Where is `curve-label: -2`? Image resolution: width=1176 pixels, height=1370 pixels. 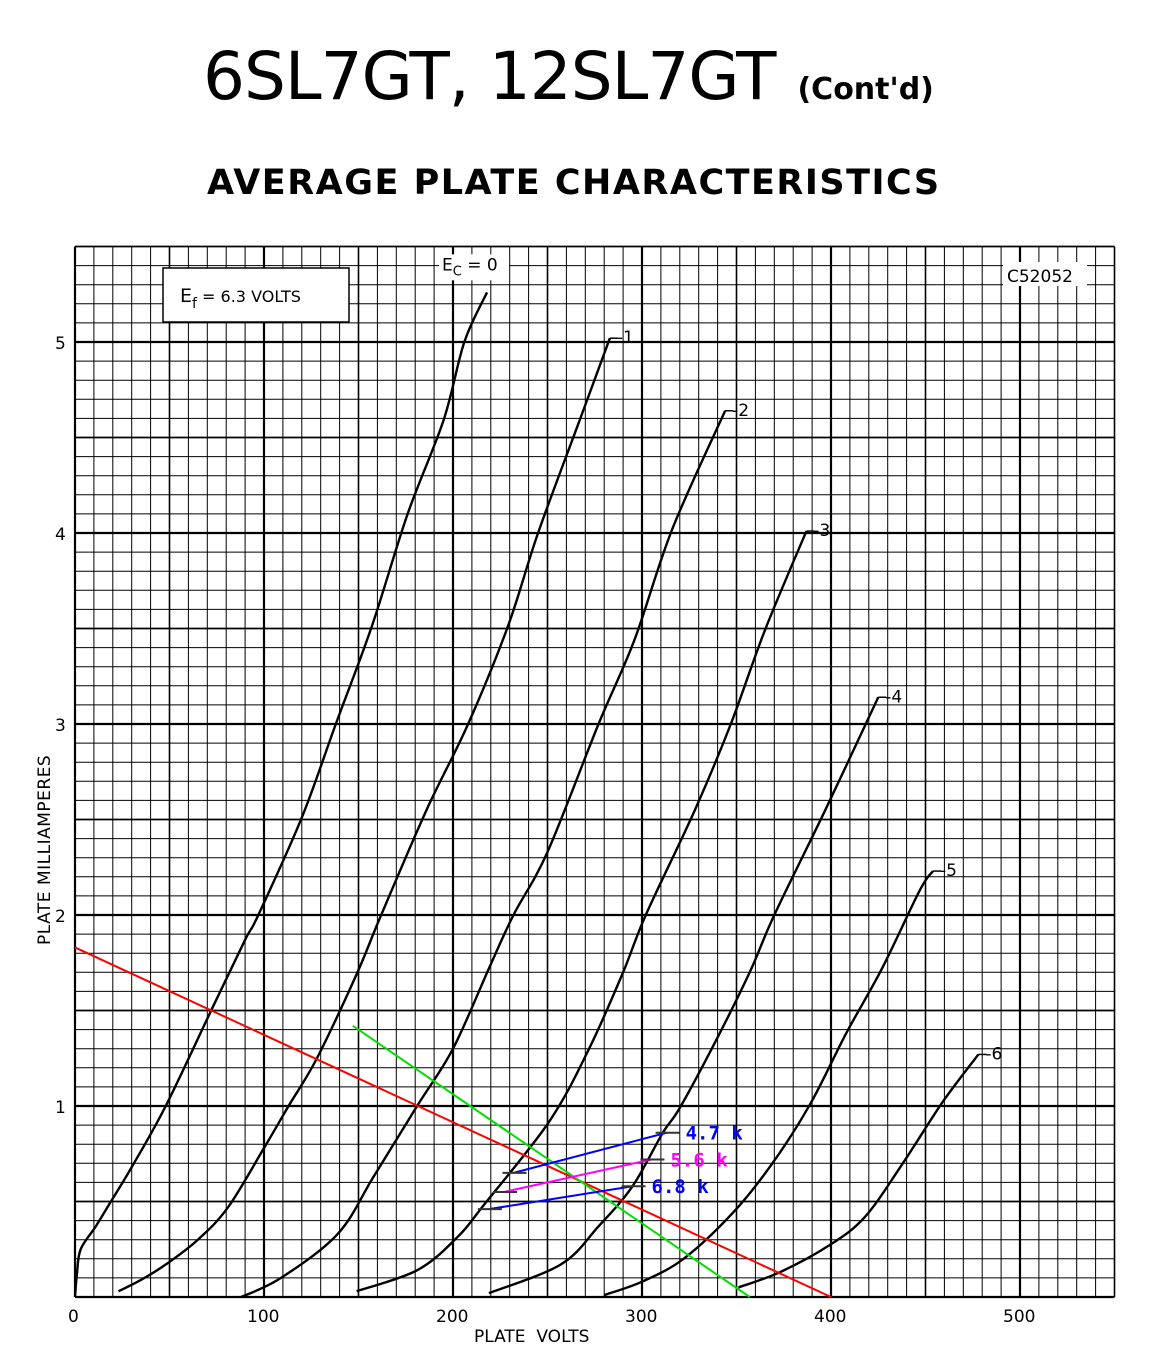
curve-label: -2 is located at coordinates (740, 411).